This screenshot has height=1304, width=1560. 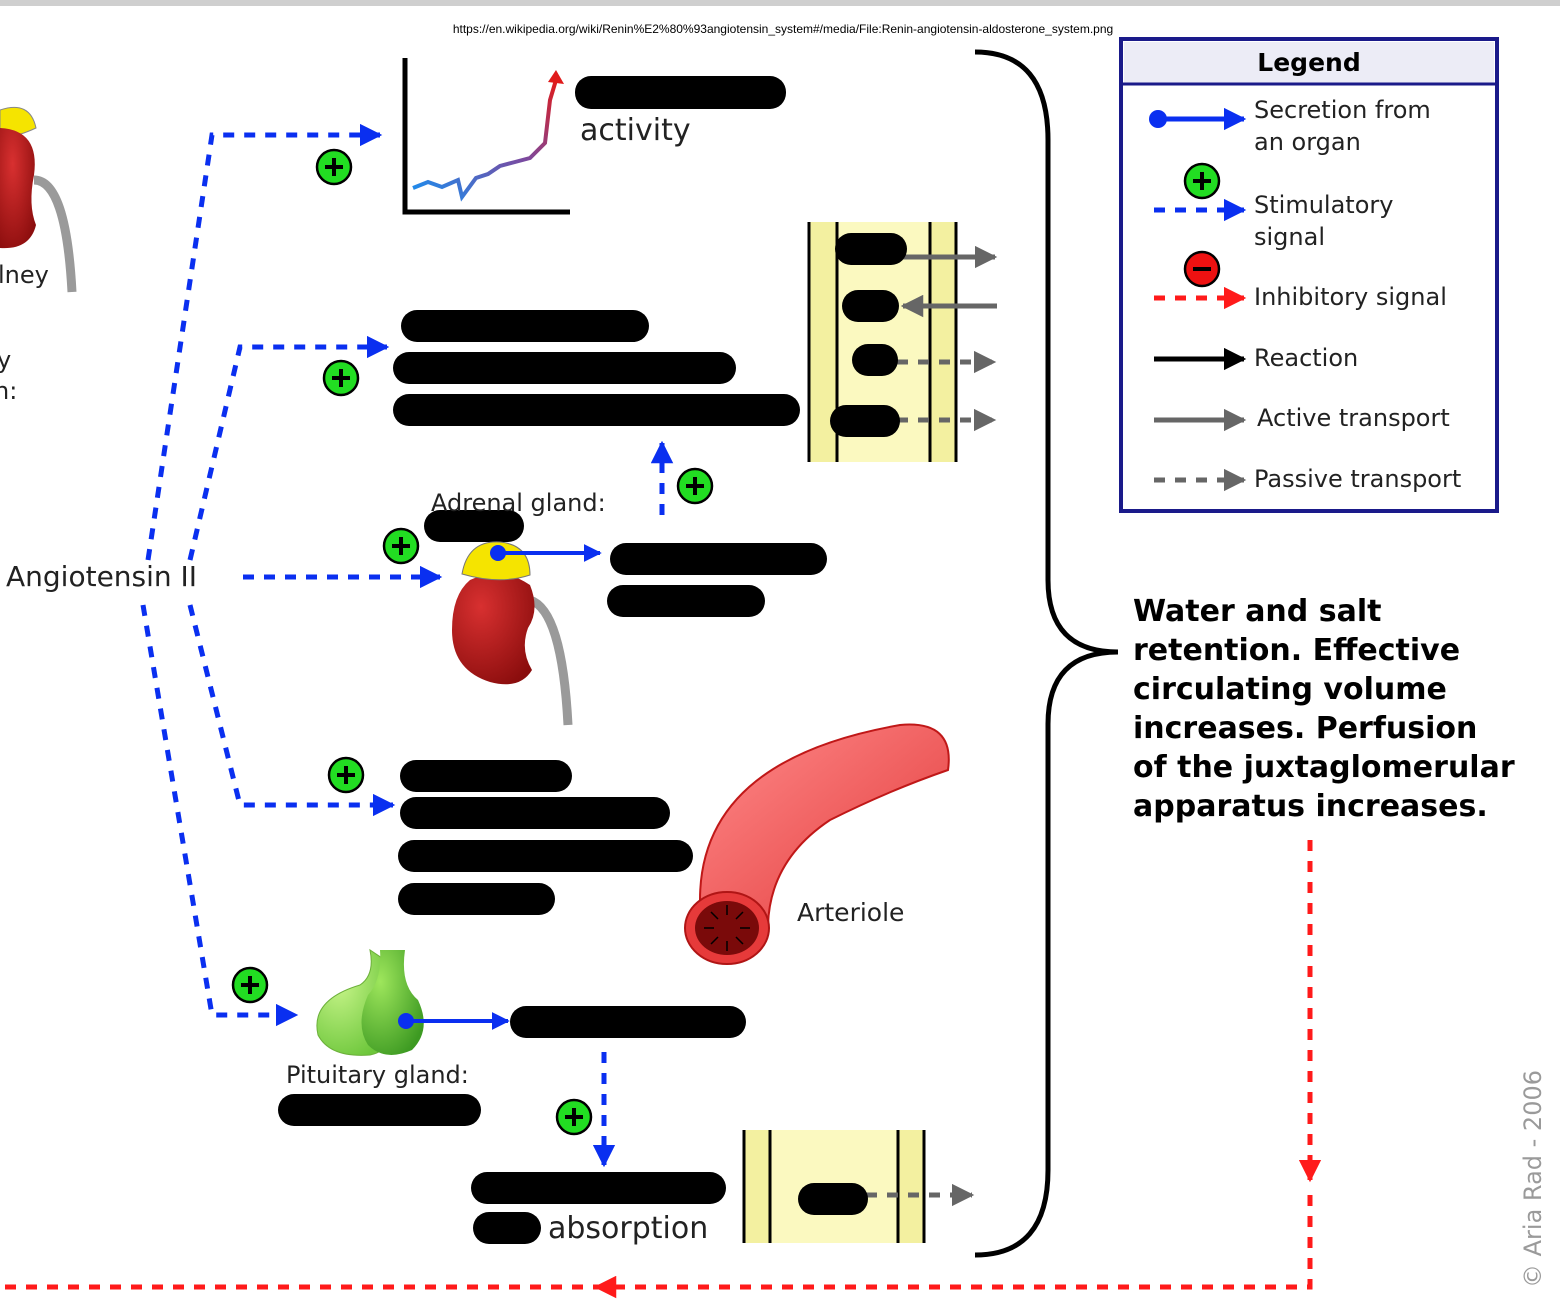 I want to click on tubule-section-icon, so click(x=902, y=342).